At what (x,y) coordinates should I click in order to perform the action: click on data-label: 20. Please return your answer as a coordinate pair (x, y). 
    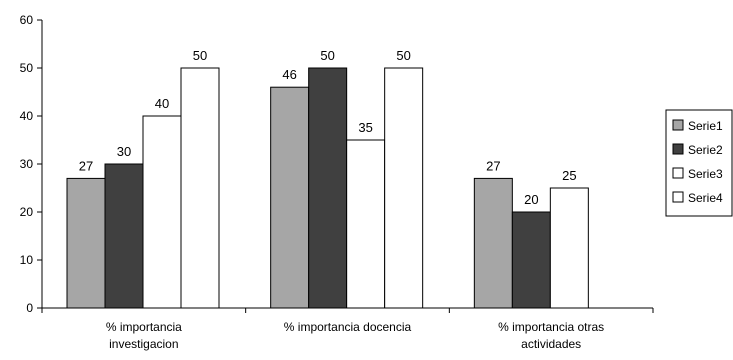
    Looking at the image, I should click on (531, 199).